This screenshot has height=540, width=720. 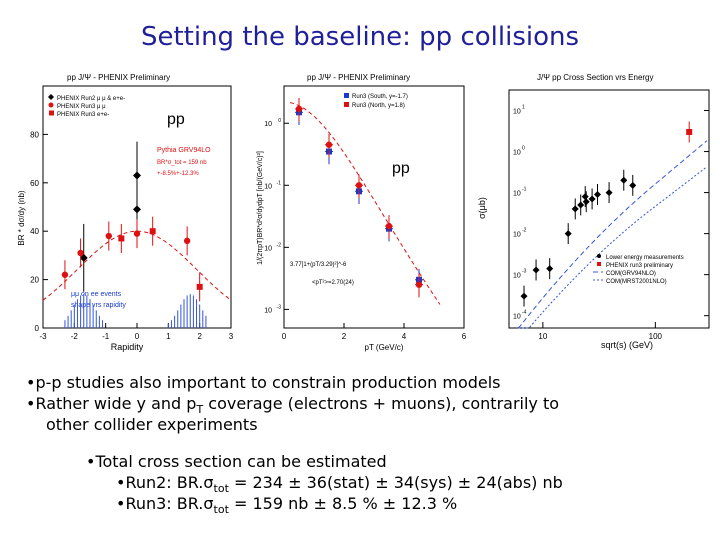 I want to click on run2-point, so click(x=137, y=175).